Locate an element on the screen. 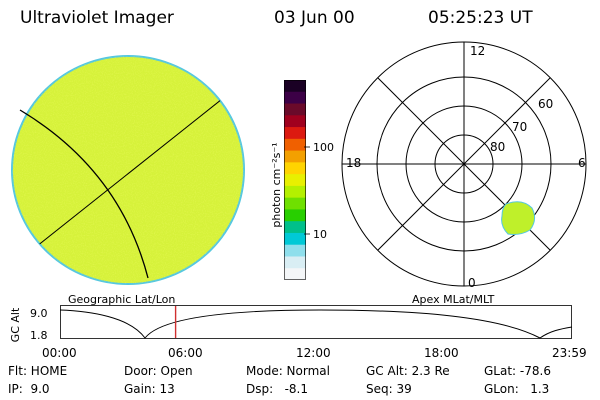 This screenshot has height=400, width=600. info-glon: GLon: 1.3 is located at coordinates (517, 389).